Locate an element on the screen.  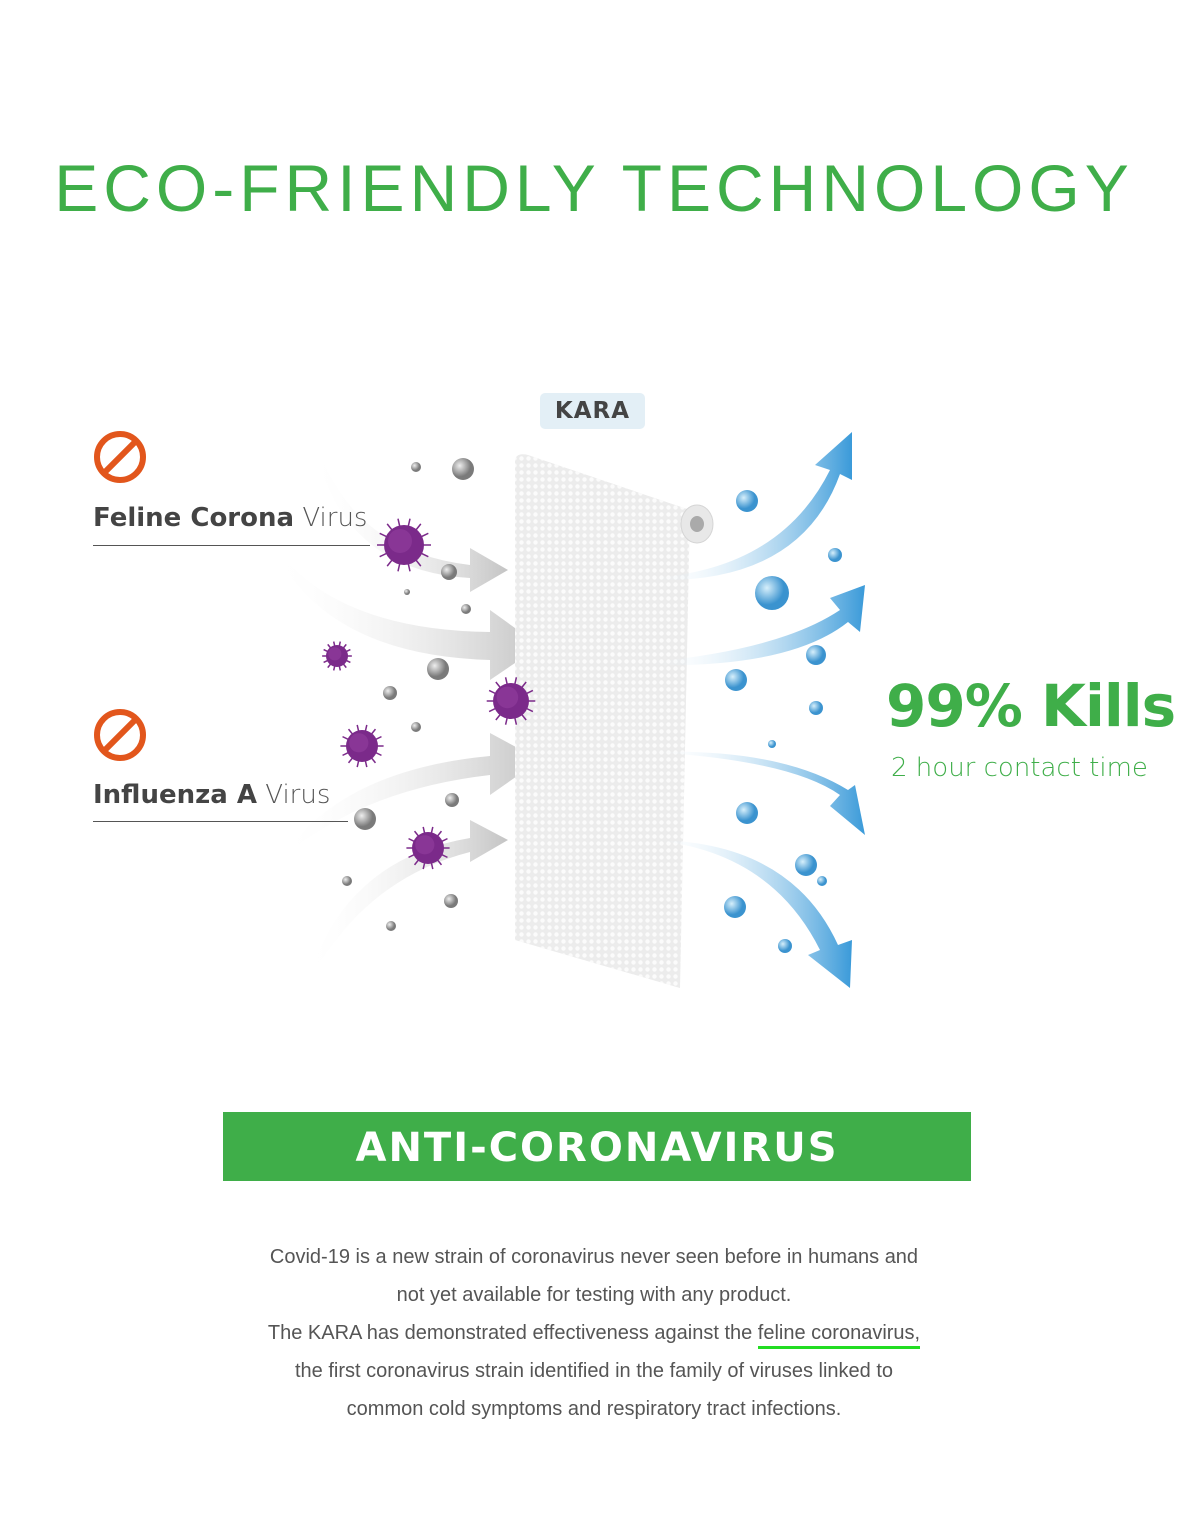
virus-name: Feline Corona is located at coordinates (194, 518).